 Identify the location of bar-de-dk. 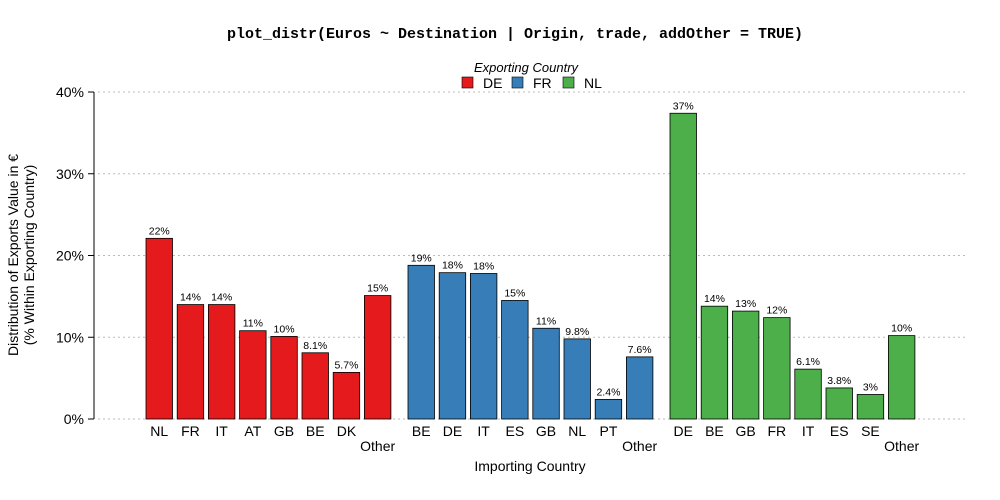
(346, 396).